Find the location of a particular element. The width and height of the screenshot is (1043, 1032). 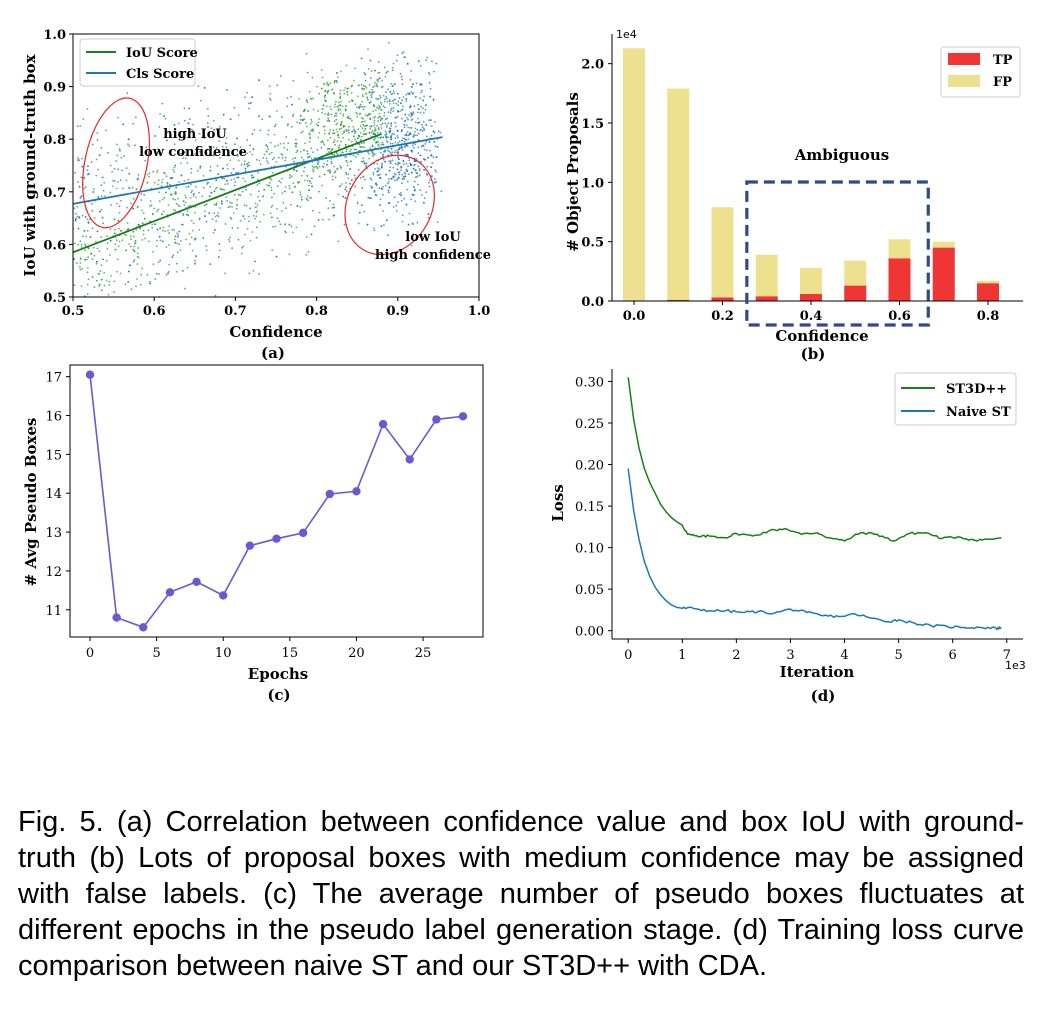

y-tick-label: 17 is located at coordinates (53, 378).